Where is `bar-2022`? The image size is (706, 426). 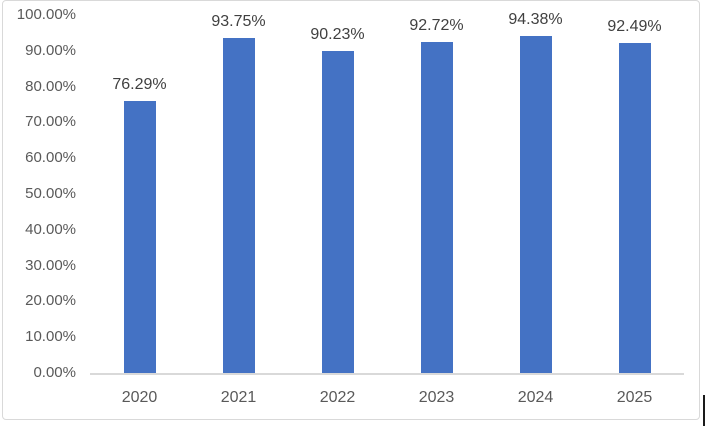
bar-2022 is located at coordinates (337, 212).